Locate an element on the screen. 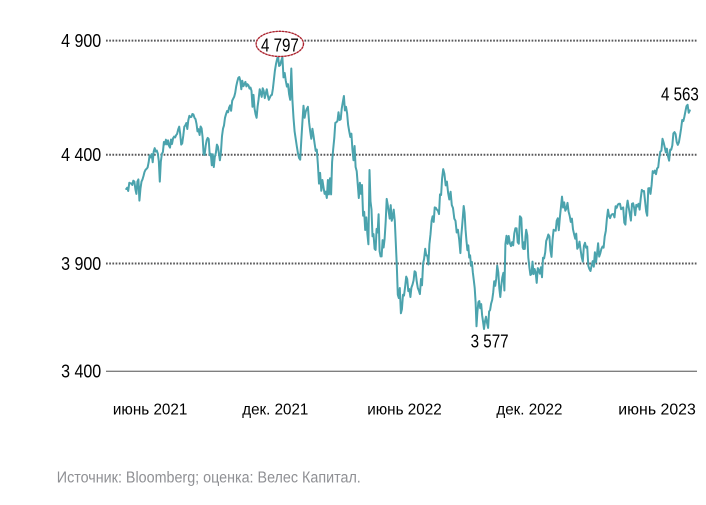 Image resolution: width=706 pixels, height=505 pixels. svg-text: 3 400 is located at coordinates (81, 372).